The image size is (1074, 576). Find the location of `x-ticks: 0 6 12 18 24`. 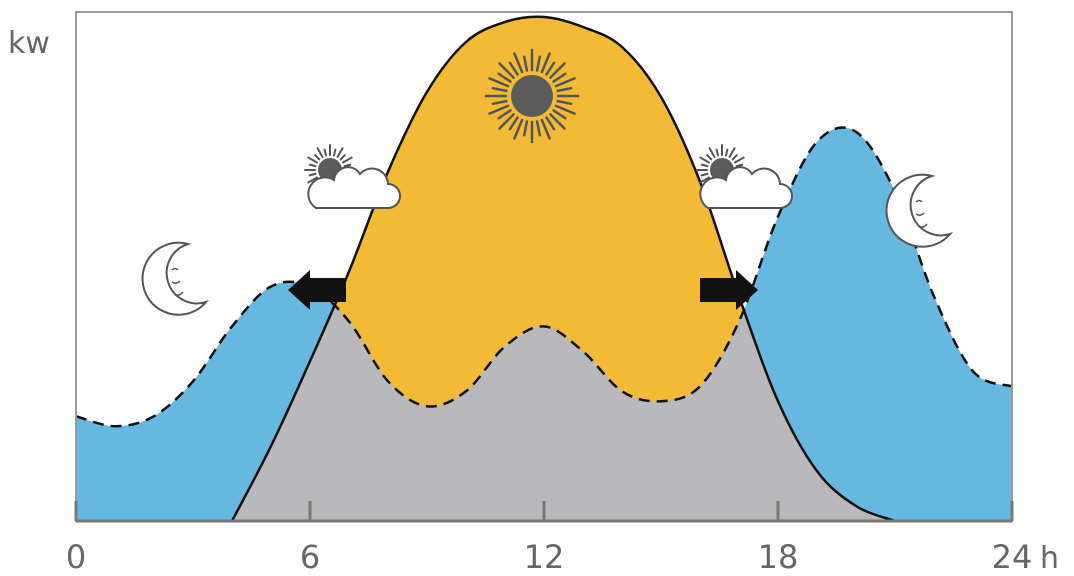

x-ticks: 0 6 12 18 24 is located at coordinates (549, 538).